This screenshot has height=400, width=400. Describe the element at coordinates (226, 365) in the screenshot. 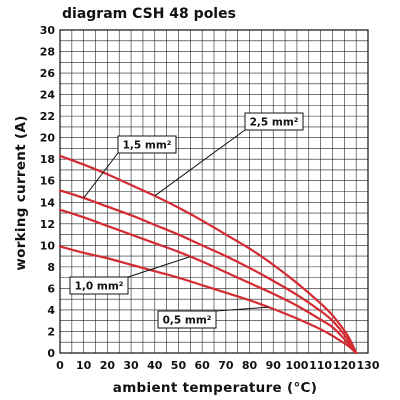

I see `x-tick-label: 70` at that location.